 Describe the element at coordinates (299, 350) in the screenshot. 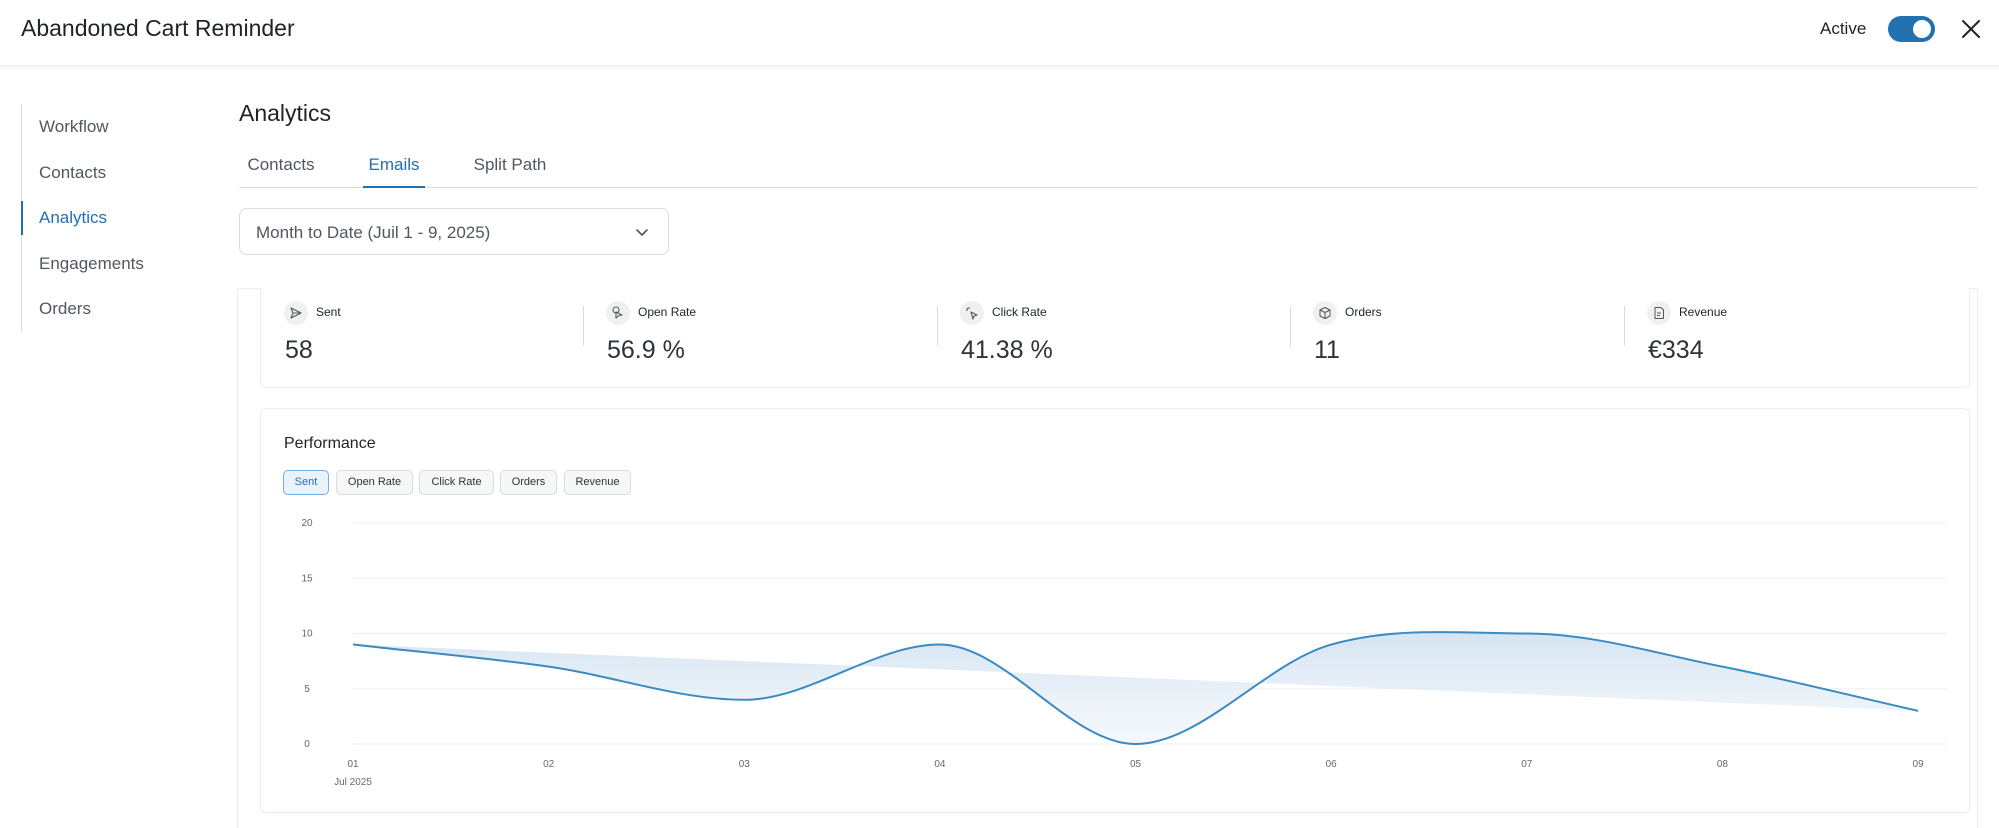

I see `stat-value: 58` at that location.